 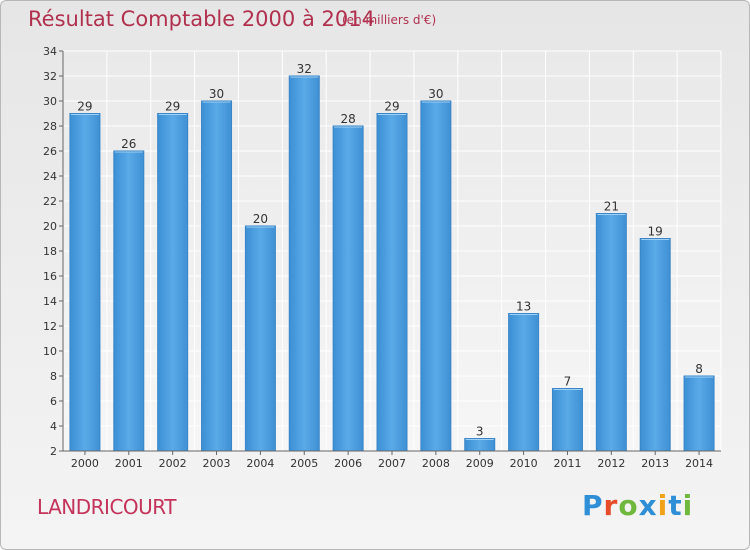 I want to click on data-label: 8, so click(x=699, y=369).